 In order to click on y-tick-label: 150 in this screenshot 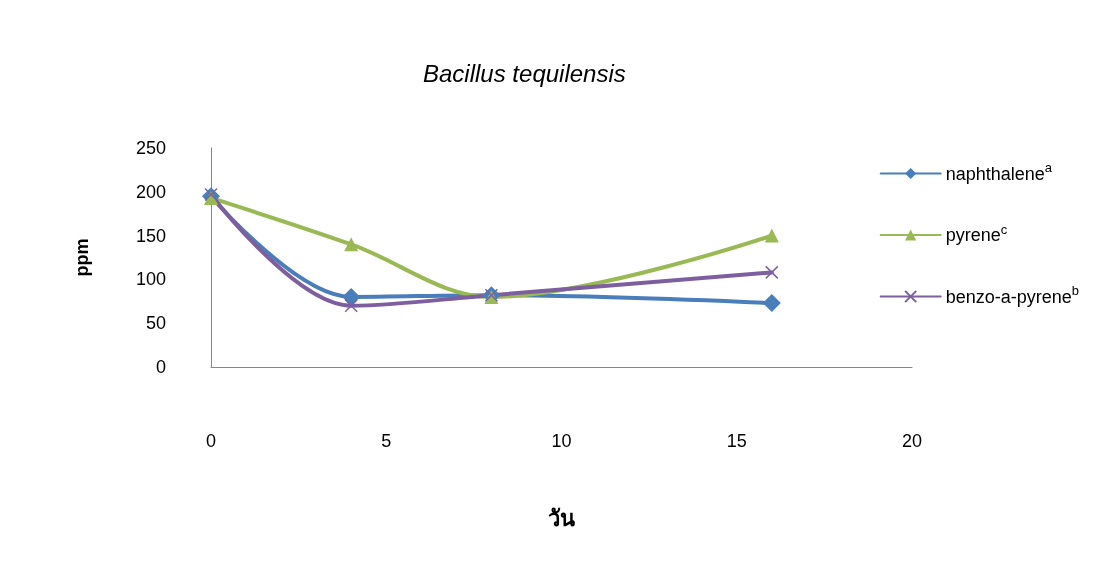, I will do `click(150, 235)`.